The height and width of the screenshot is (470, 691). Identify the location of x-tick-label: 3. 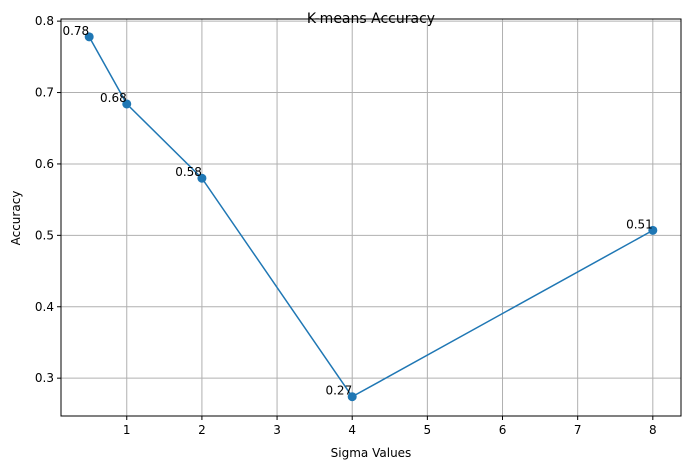
(277, 430).